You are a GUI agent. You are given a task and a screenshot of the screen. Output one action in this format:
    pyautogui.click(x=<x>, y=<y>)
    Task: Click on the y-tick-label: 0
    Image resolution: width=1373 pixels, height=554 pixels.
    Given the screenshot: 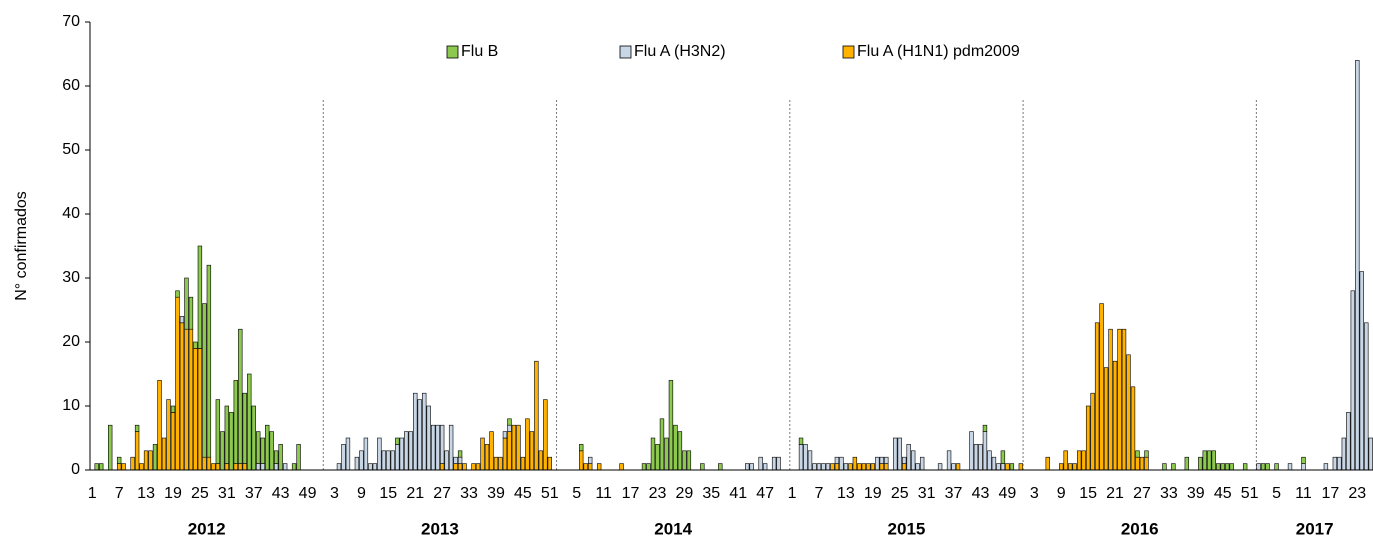 What is the action you would take?
    pyautogui.click(x=75, y=469)
    